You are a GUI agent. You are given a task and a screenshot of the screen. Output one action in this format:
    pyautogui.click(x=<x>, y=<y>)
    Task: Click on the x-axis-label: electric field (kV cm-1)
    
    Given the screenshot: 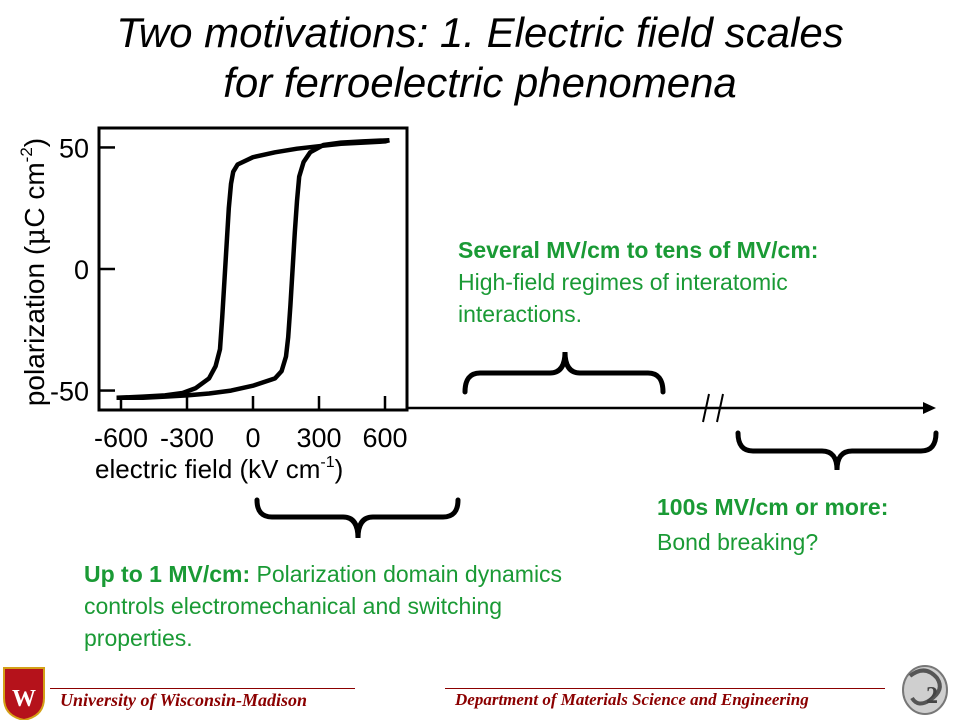 What is the action you would take?
    pyautogui.click(x=219, y=469)
    